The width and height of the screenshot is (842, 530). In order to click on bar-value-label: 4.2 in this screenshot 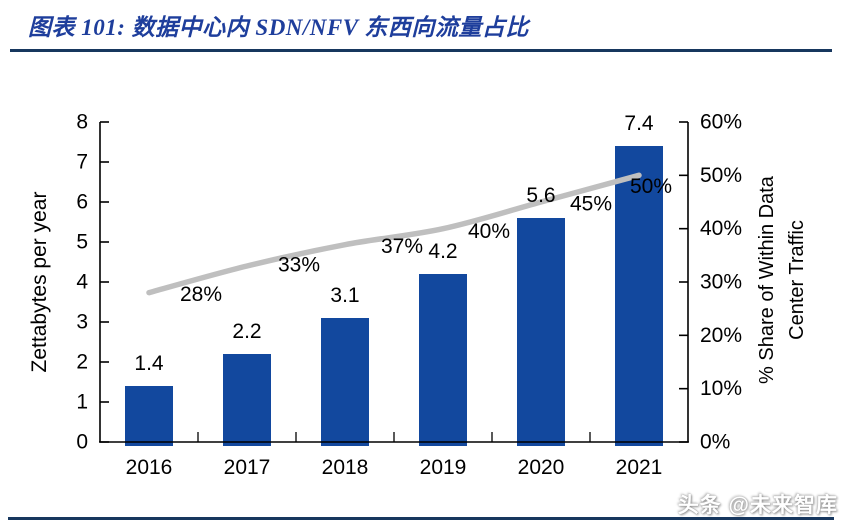, I will do `click(442, 251)`.